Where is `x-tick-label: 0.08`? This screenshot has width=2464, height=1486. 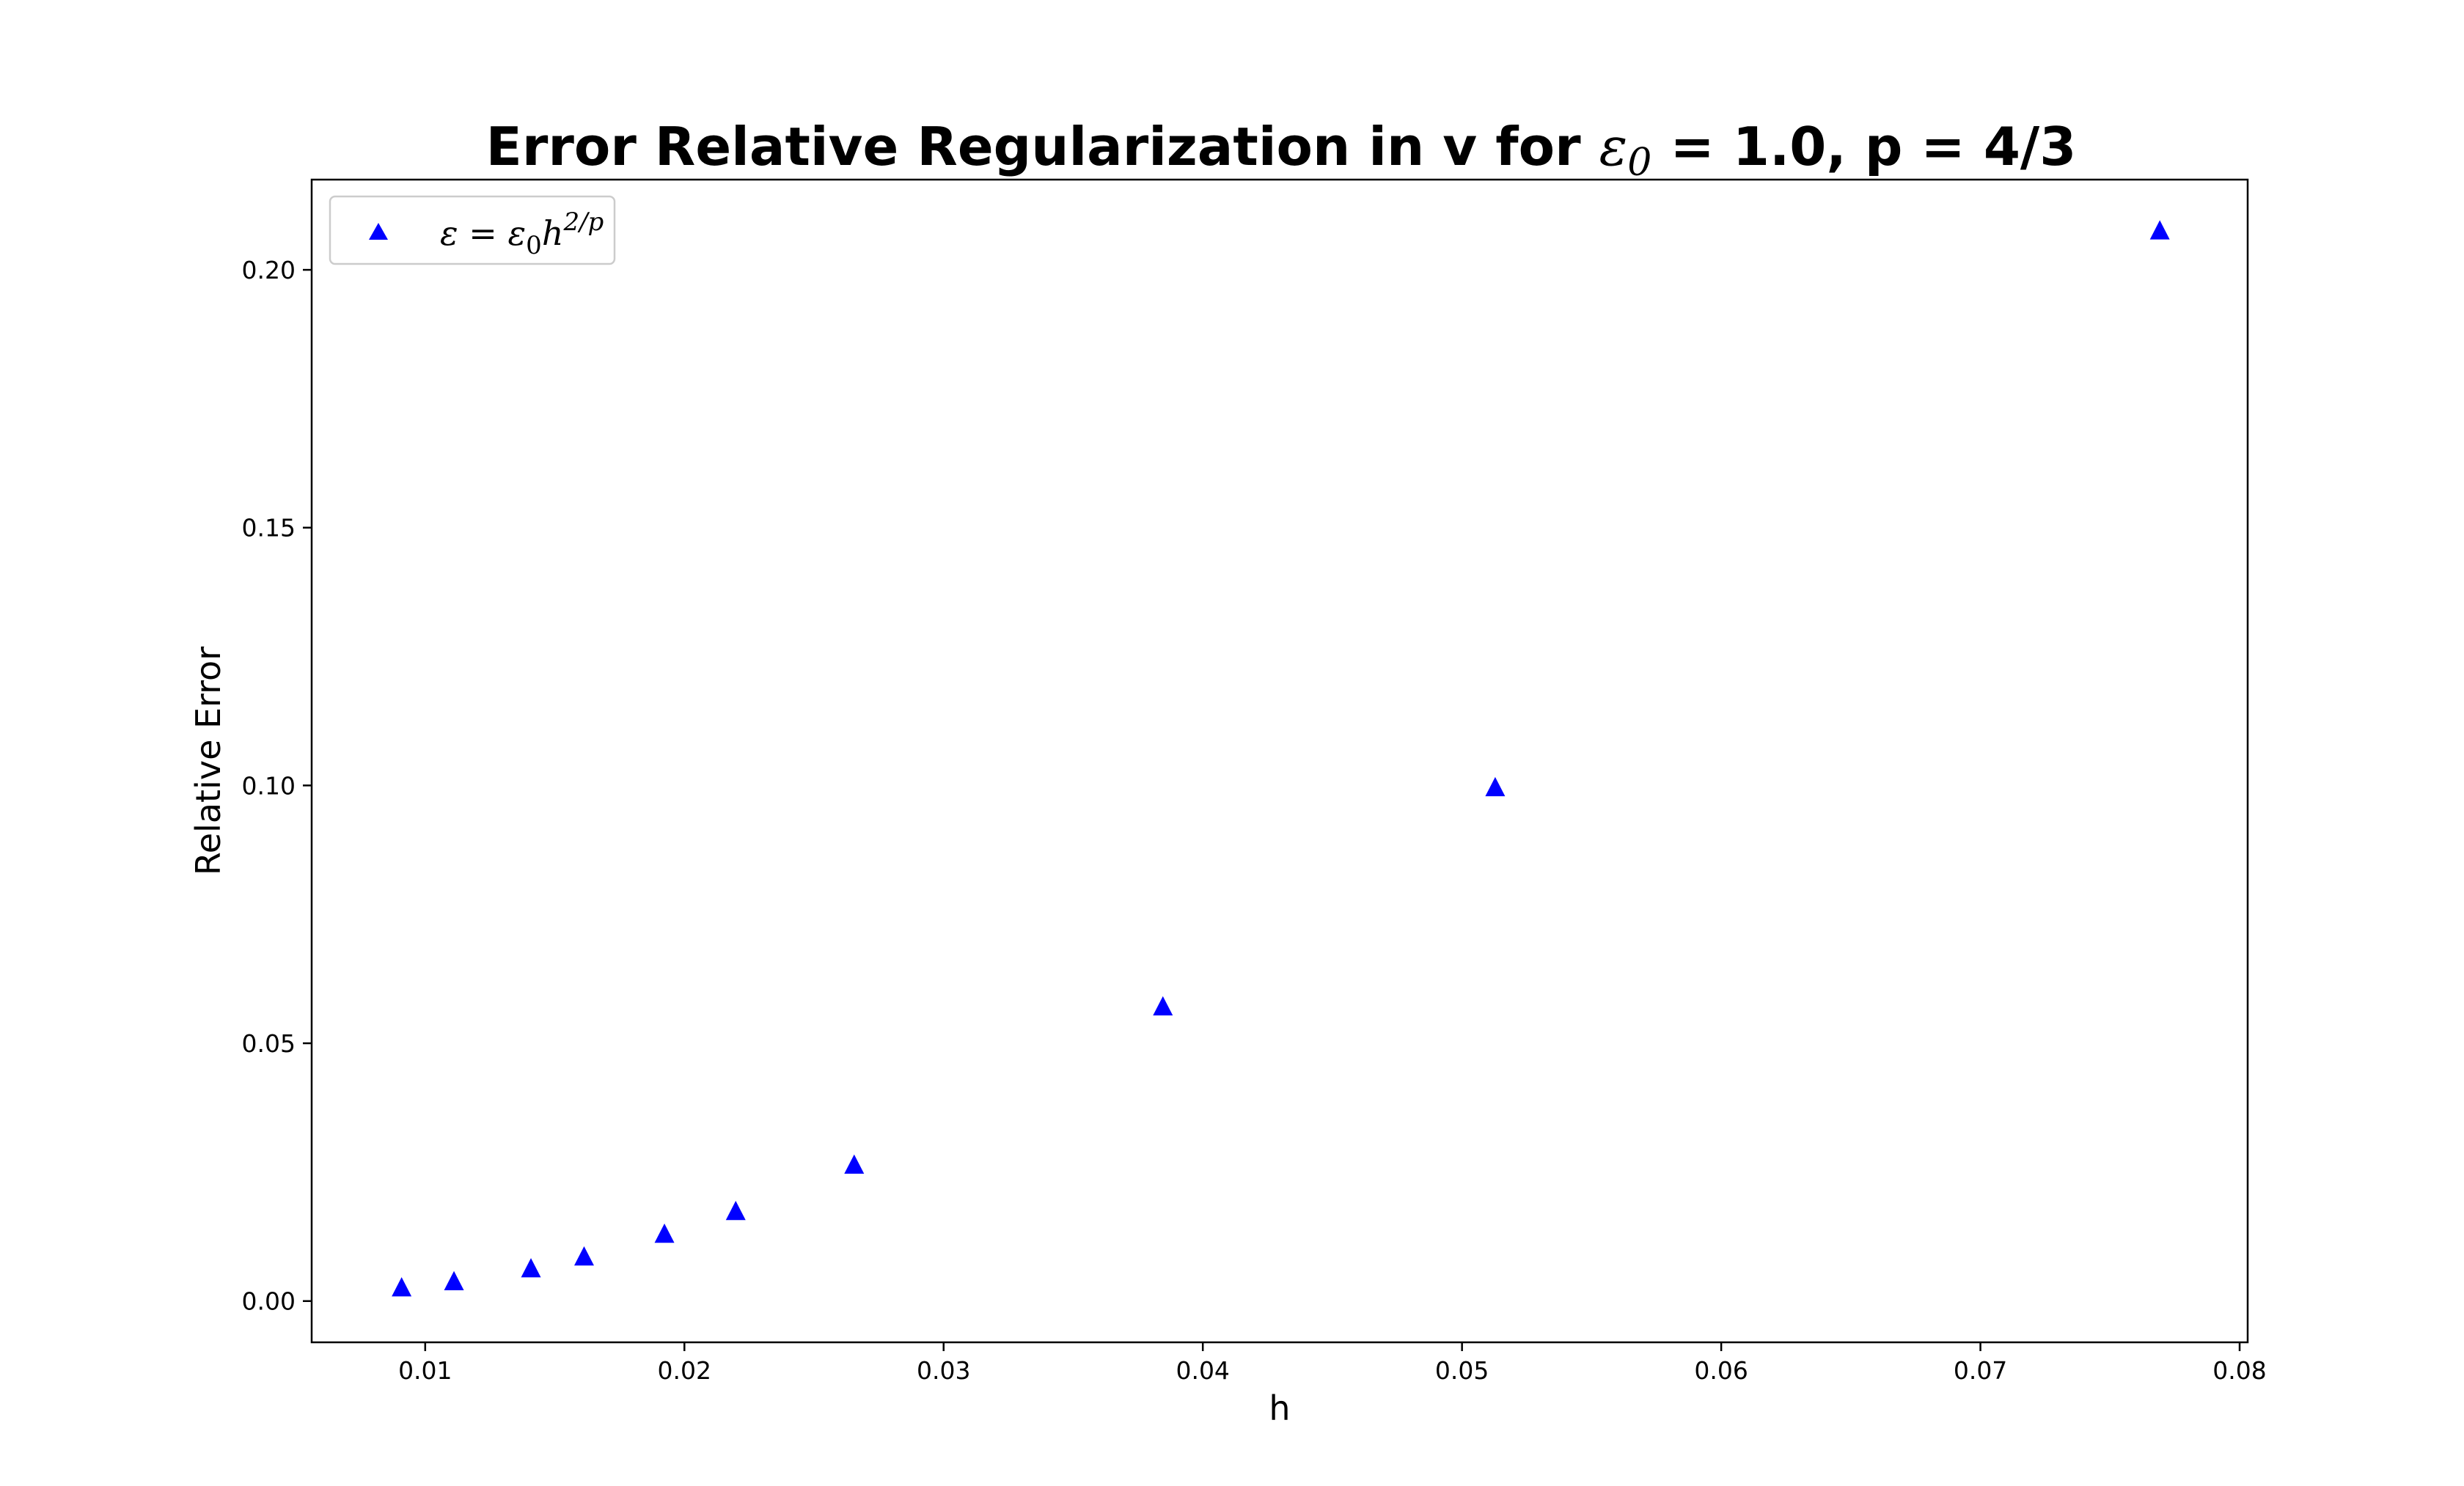
x-tick-label: 0.08 is located at coordinates (2239, 1370).